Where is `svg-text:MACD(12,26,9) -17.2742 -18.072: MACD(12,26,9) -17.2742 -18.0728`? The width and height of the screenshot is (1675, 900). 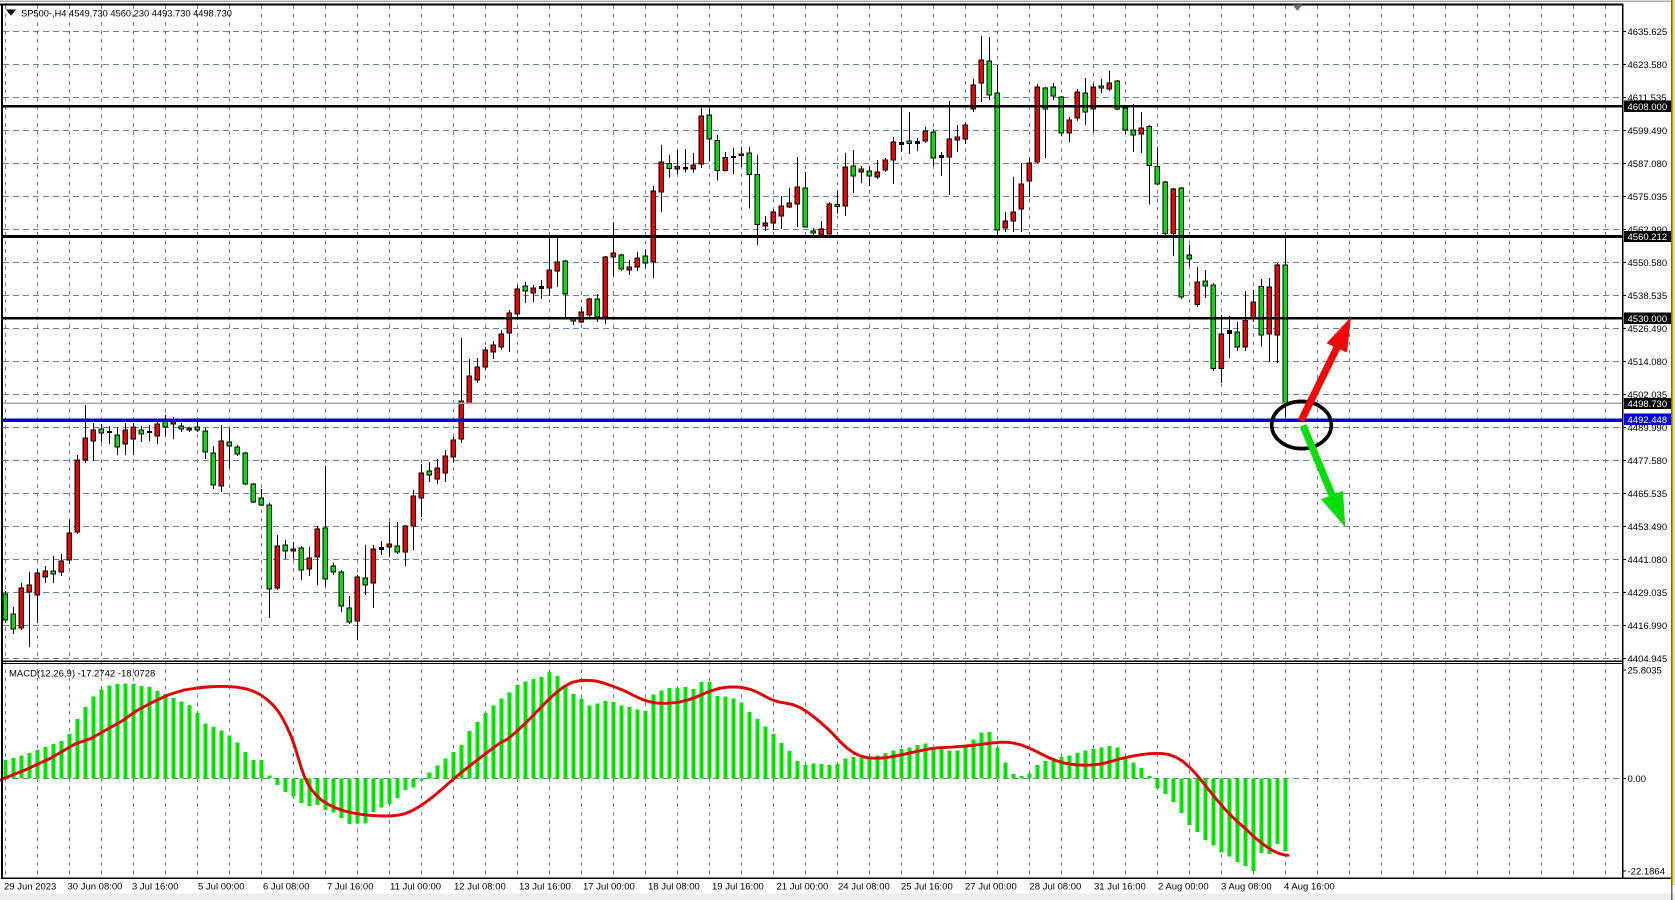 svg-text:MACD(12,26,9) -17.2742 -18.072: MACD(12,26,9) -17.2742 -18.0728 is located at coordinates (82, 674).